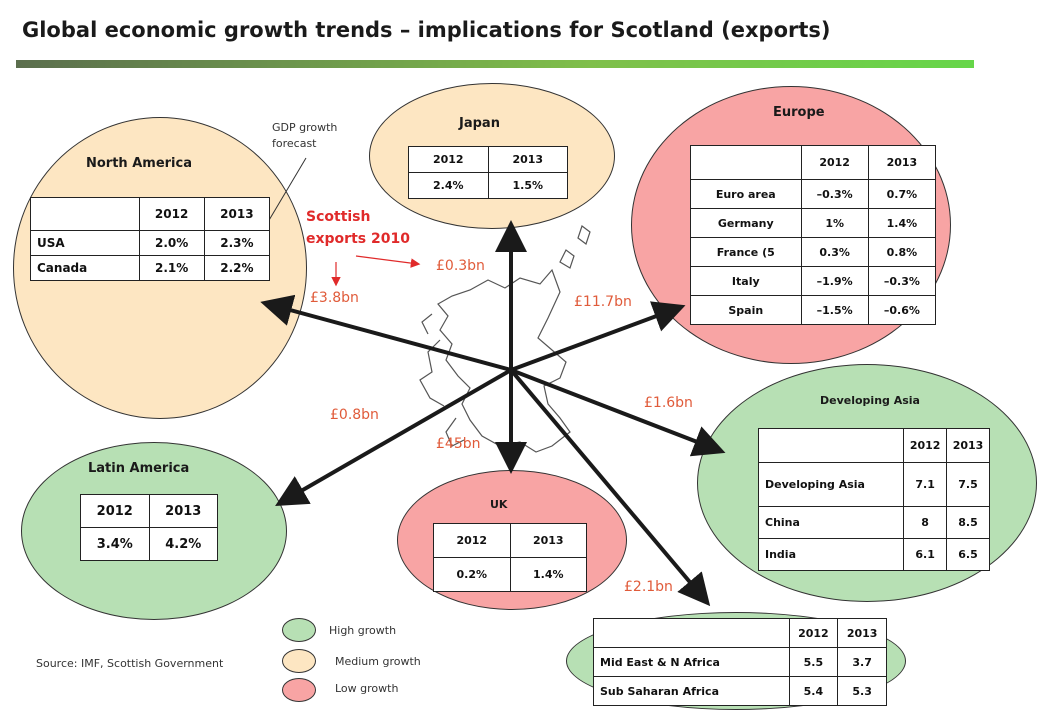 The height and width of the screenshot is (720, 1040). I want to click on uk-label: UK, so click(499, 504).